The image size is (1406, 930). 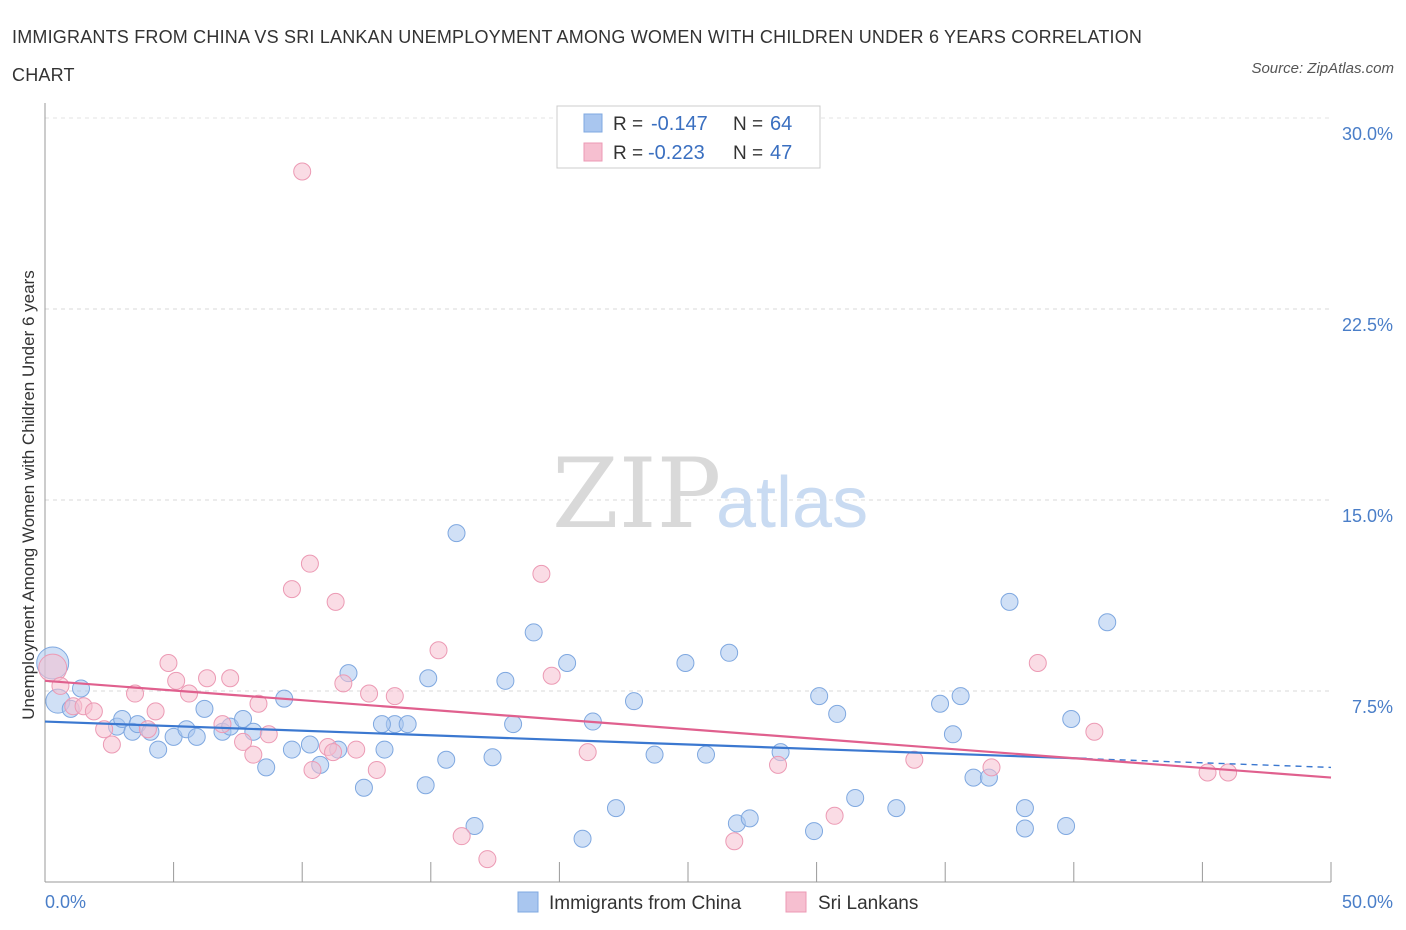 I want to click on watermark-zip: ZIP, so click(x=636, y=494).